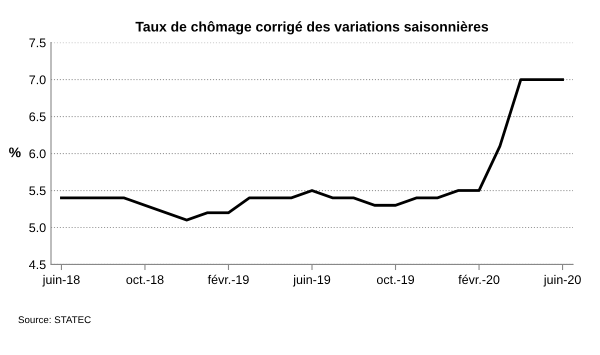 This screenshot has height=355, width=600. What do you see at coordinates (312, 27) in the screenshot?
I see `chart-title: Taux de chômage corrigé des variations saisonnières` at bounding box center [312, 27].